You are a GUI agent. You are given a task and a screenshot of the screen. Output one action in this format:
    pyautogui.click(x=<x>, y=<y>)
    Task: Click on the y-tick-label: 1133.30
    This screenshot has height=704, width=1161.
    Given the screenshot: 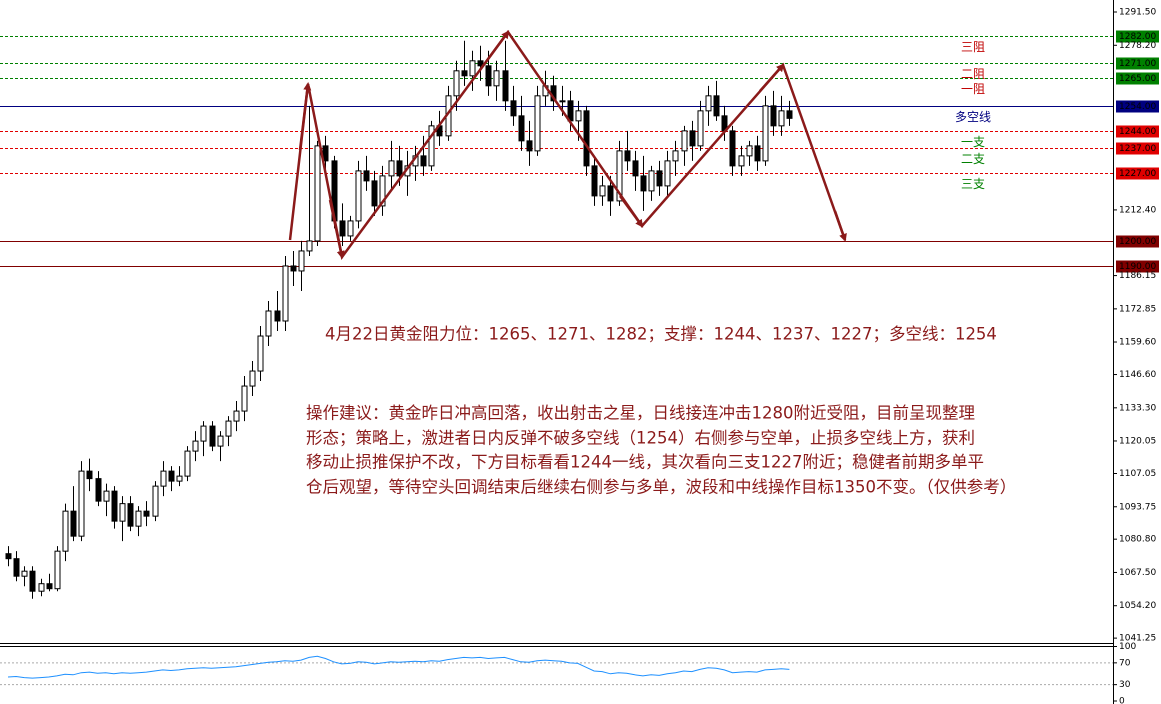 What is the action you would take?
    pyautogui.click(x=1137, y=408)
    